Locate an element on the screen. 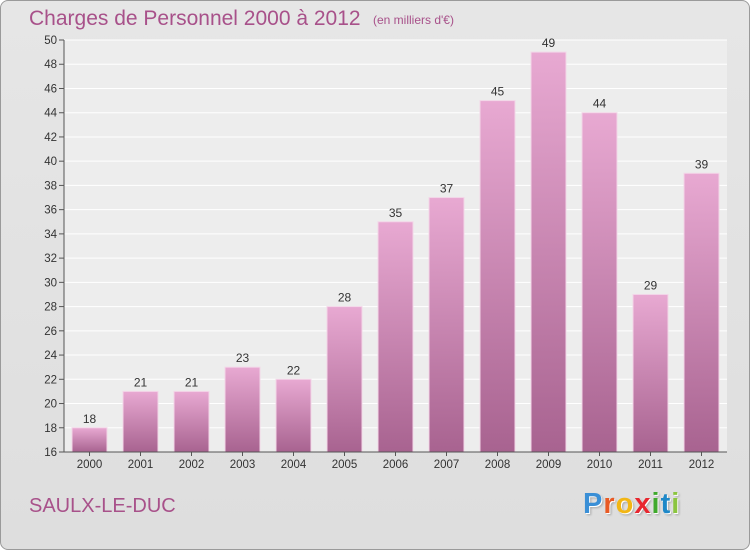 Image resolution: width=750 pixels, height=550 pixels. data-label-2010: 44 is located at coordinates (600, 104).